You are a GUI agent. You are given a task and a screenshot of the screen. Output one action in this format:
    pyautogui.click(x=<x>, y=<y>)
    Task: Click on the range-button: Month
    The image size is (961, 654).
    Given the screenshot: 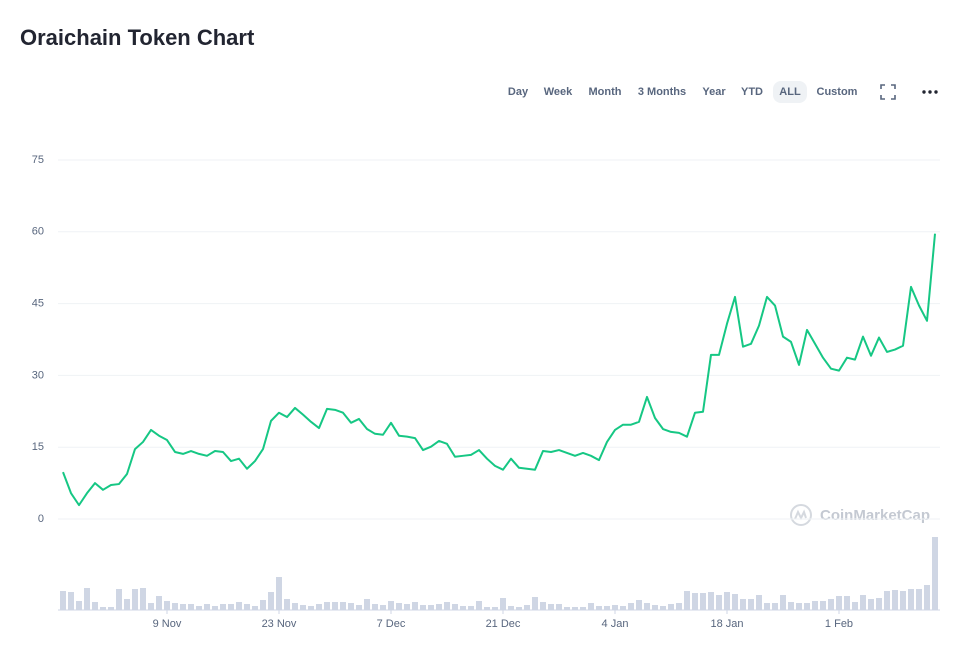 What is the action you would take?
    pyautogui.click(x=605, y=92)
    